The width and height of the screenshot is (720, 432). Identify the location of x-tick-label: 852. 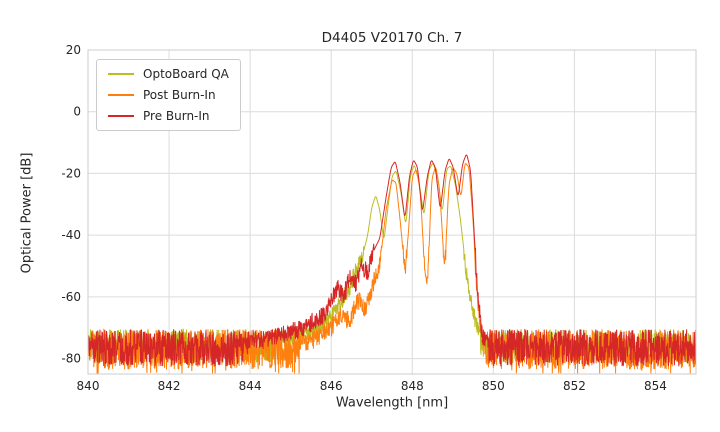
(574, 386).